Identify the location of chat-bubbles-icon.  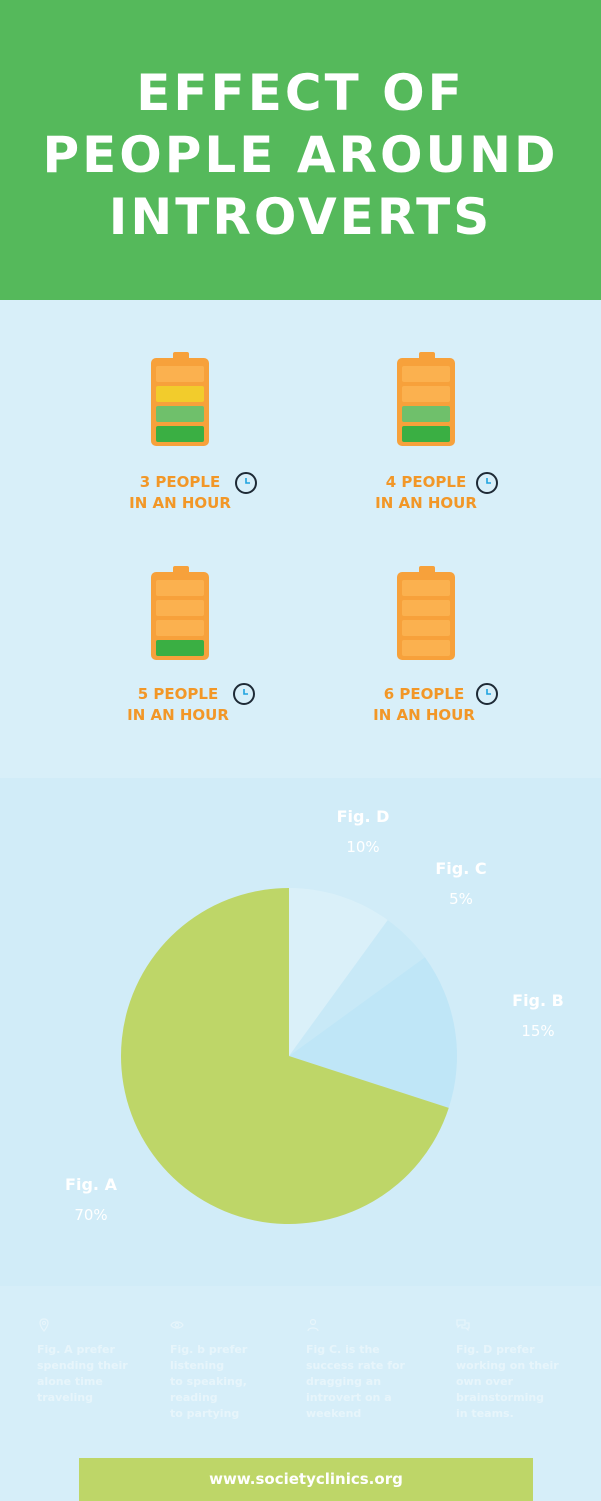
(463, 1325).